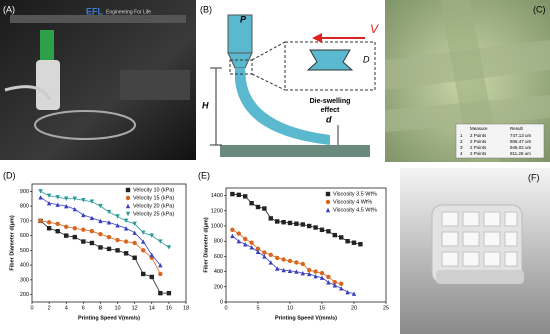  What do you see at coordinates (204, 175) in the screenshot?
I see `panel-label: (E)` at bounding box center [204, 175].